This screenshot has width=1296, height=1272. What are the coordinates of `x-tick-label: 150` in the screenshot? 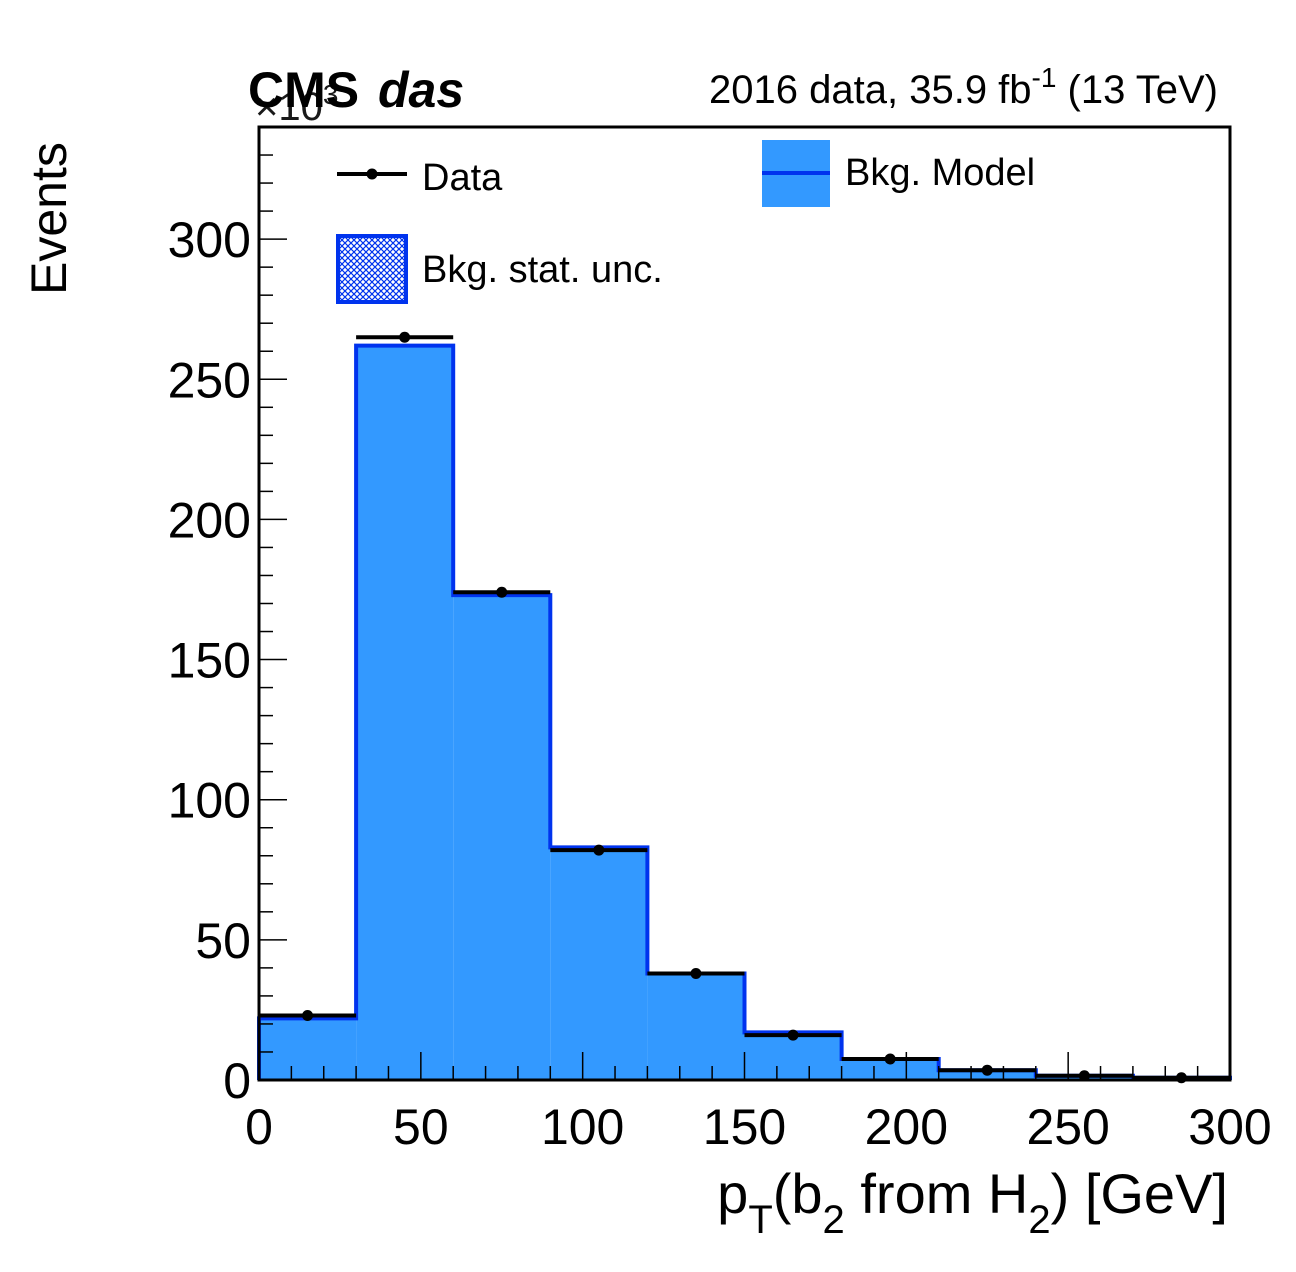 It's located at (744, 1127).